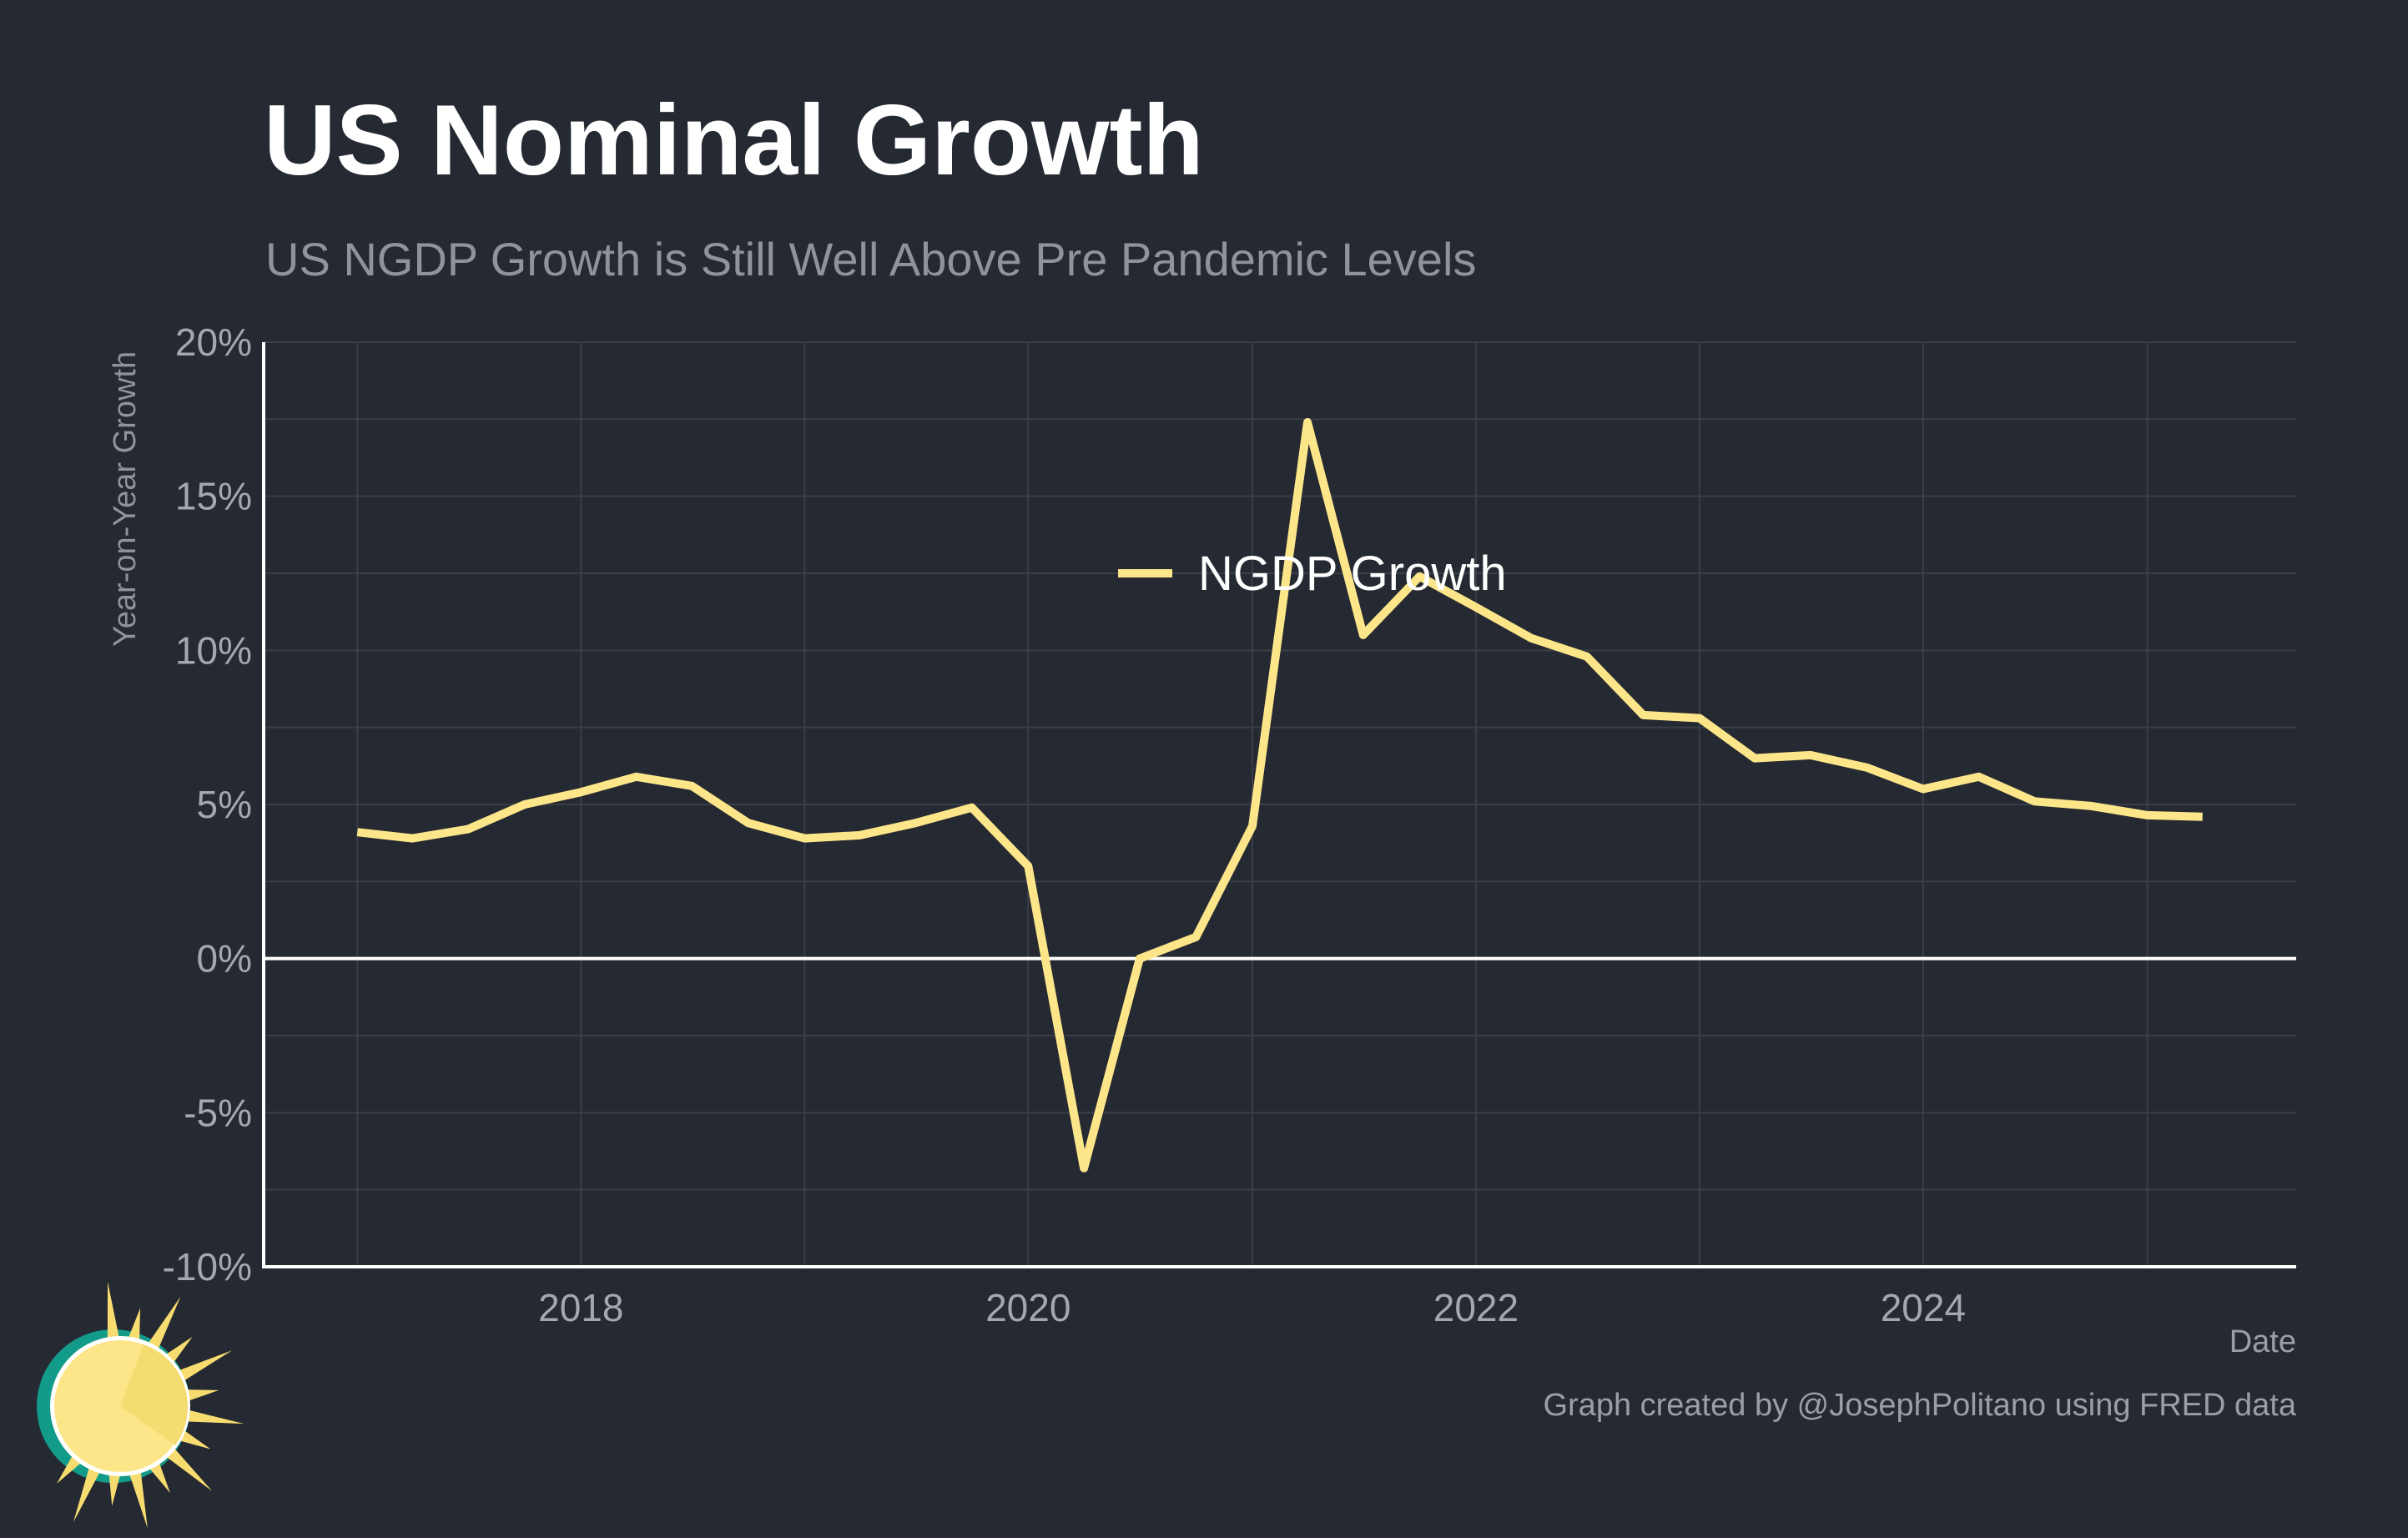 The image size is (2408, 1538). I want to click on y-tick-label: 5%, so click(224, 804).